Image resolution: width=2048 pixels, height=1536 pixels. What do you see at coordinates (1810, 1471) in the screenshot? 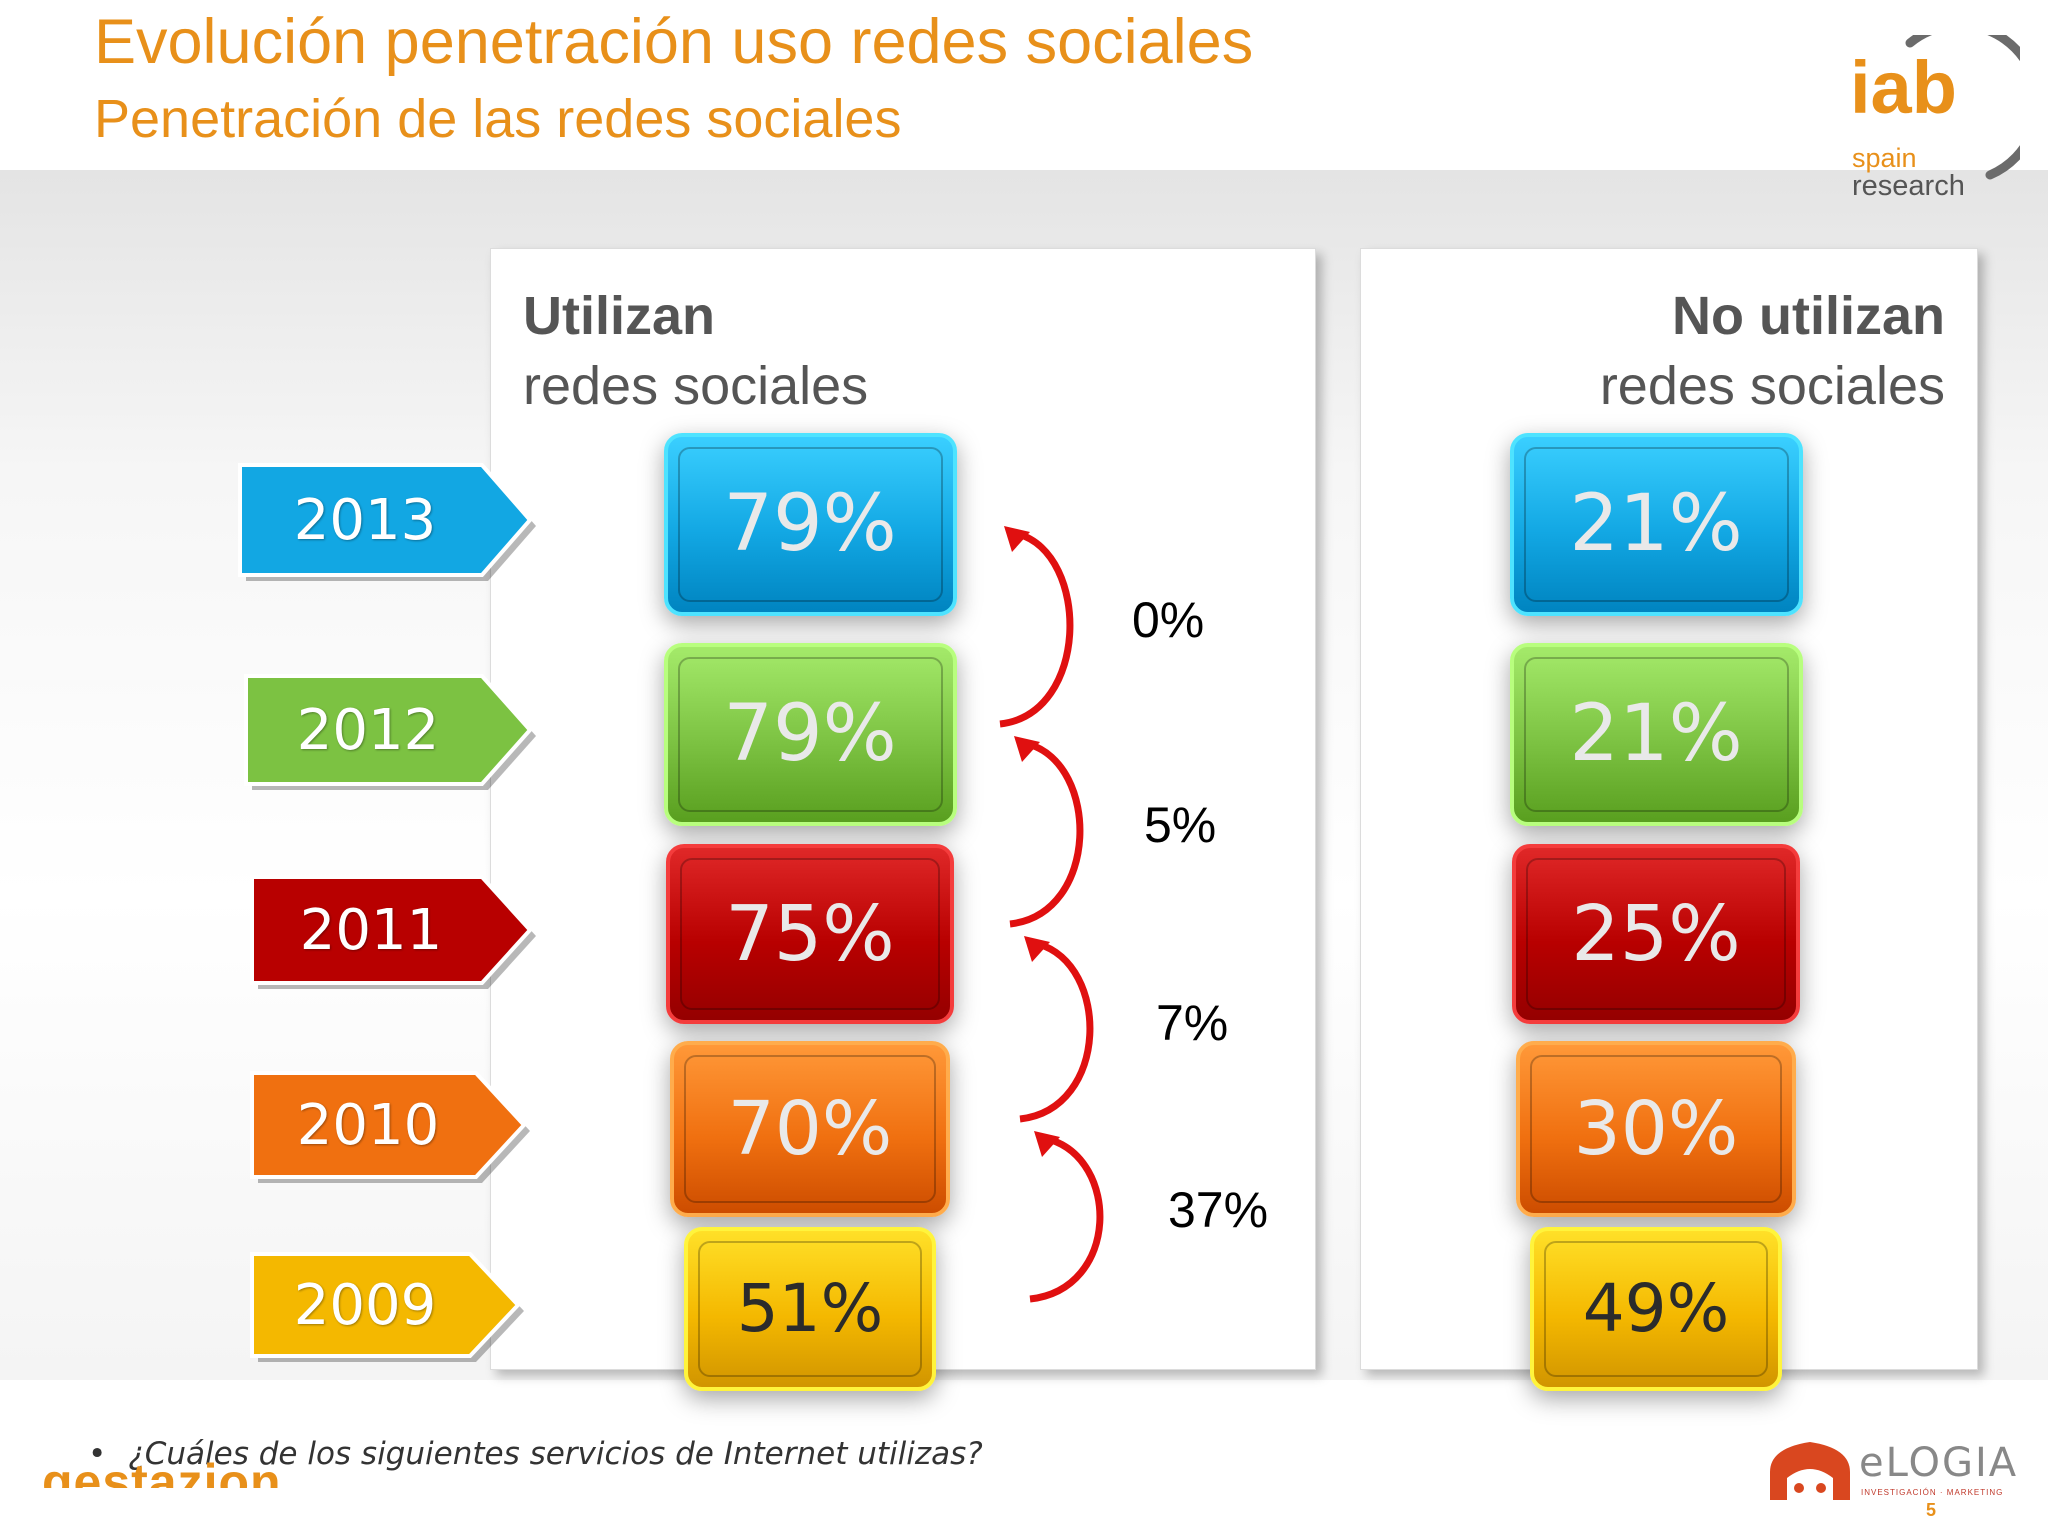
I see `elogia-house-icon` at bounding box center [1810, 1471].